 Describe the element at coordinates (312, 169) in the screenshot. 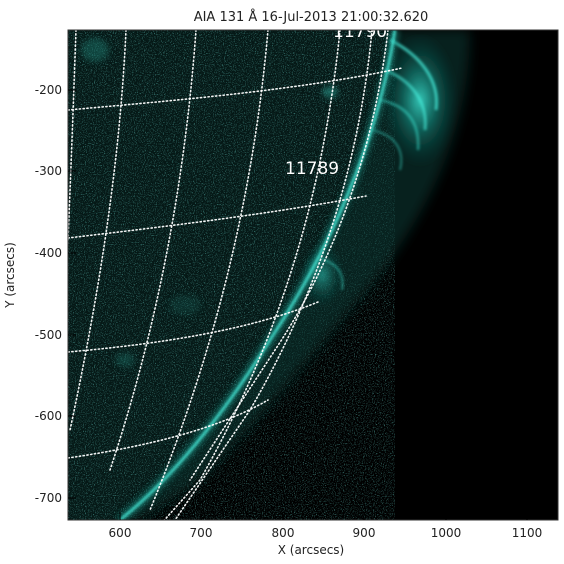

I see `active-region-label-11789: 11789` at that location.